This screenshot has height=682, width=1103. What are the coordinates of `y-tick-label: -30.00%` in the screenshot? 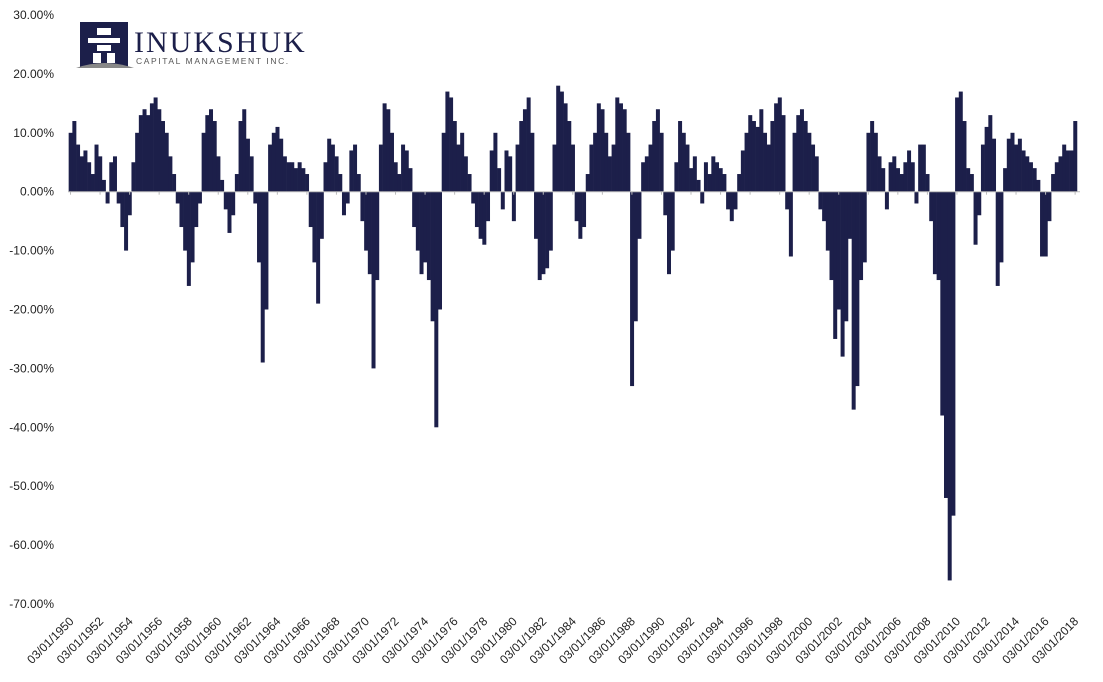 It's located at (31, 368).